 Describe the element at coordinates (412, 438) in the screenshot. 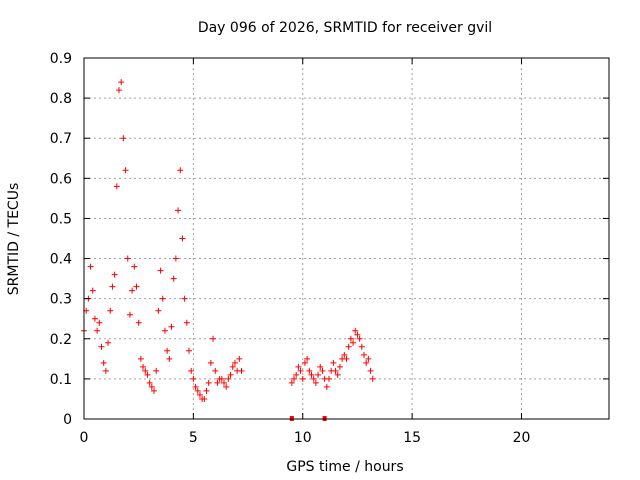

I see `x-tick-label: 15` at that location.